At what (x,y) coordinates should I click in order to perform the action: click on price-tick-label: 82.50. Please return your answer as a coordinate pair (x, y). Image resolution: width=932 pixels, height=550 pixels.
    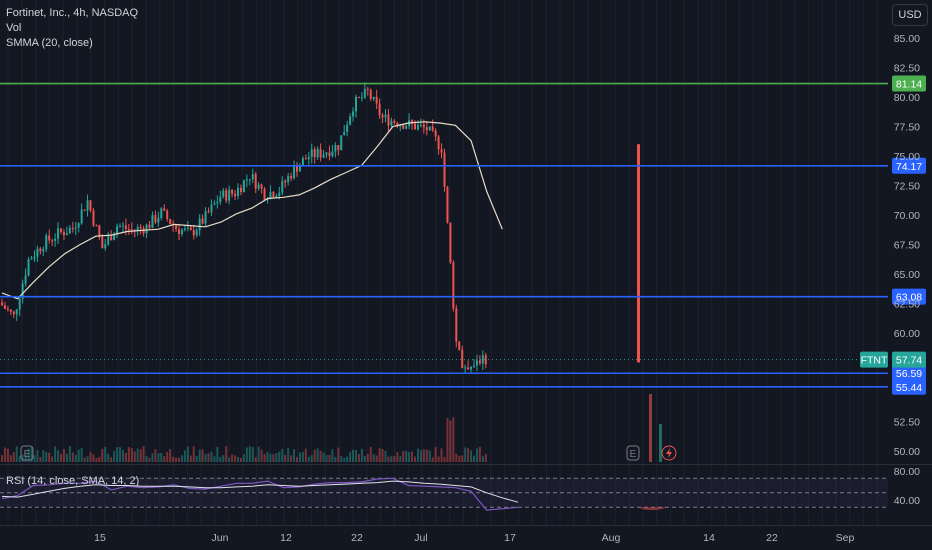
    Looking at the image, I should click on (907, 69).